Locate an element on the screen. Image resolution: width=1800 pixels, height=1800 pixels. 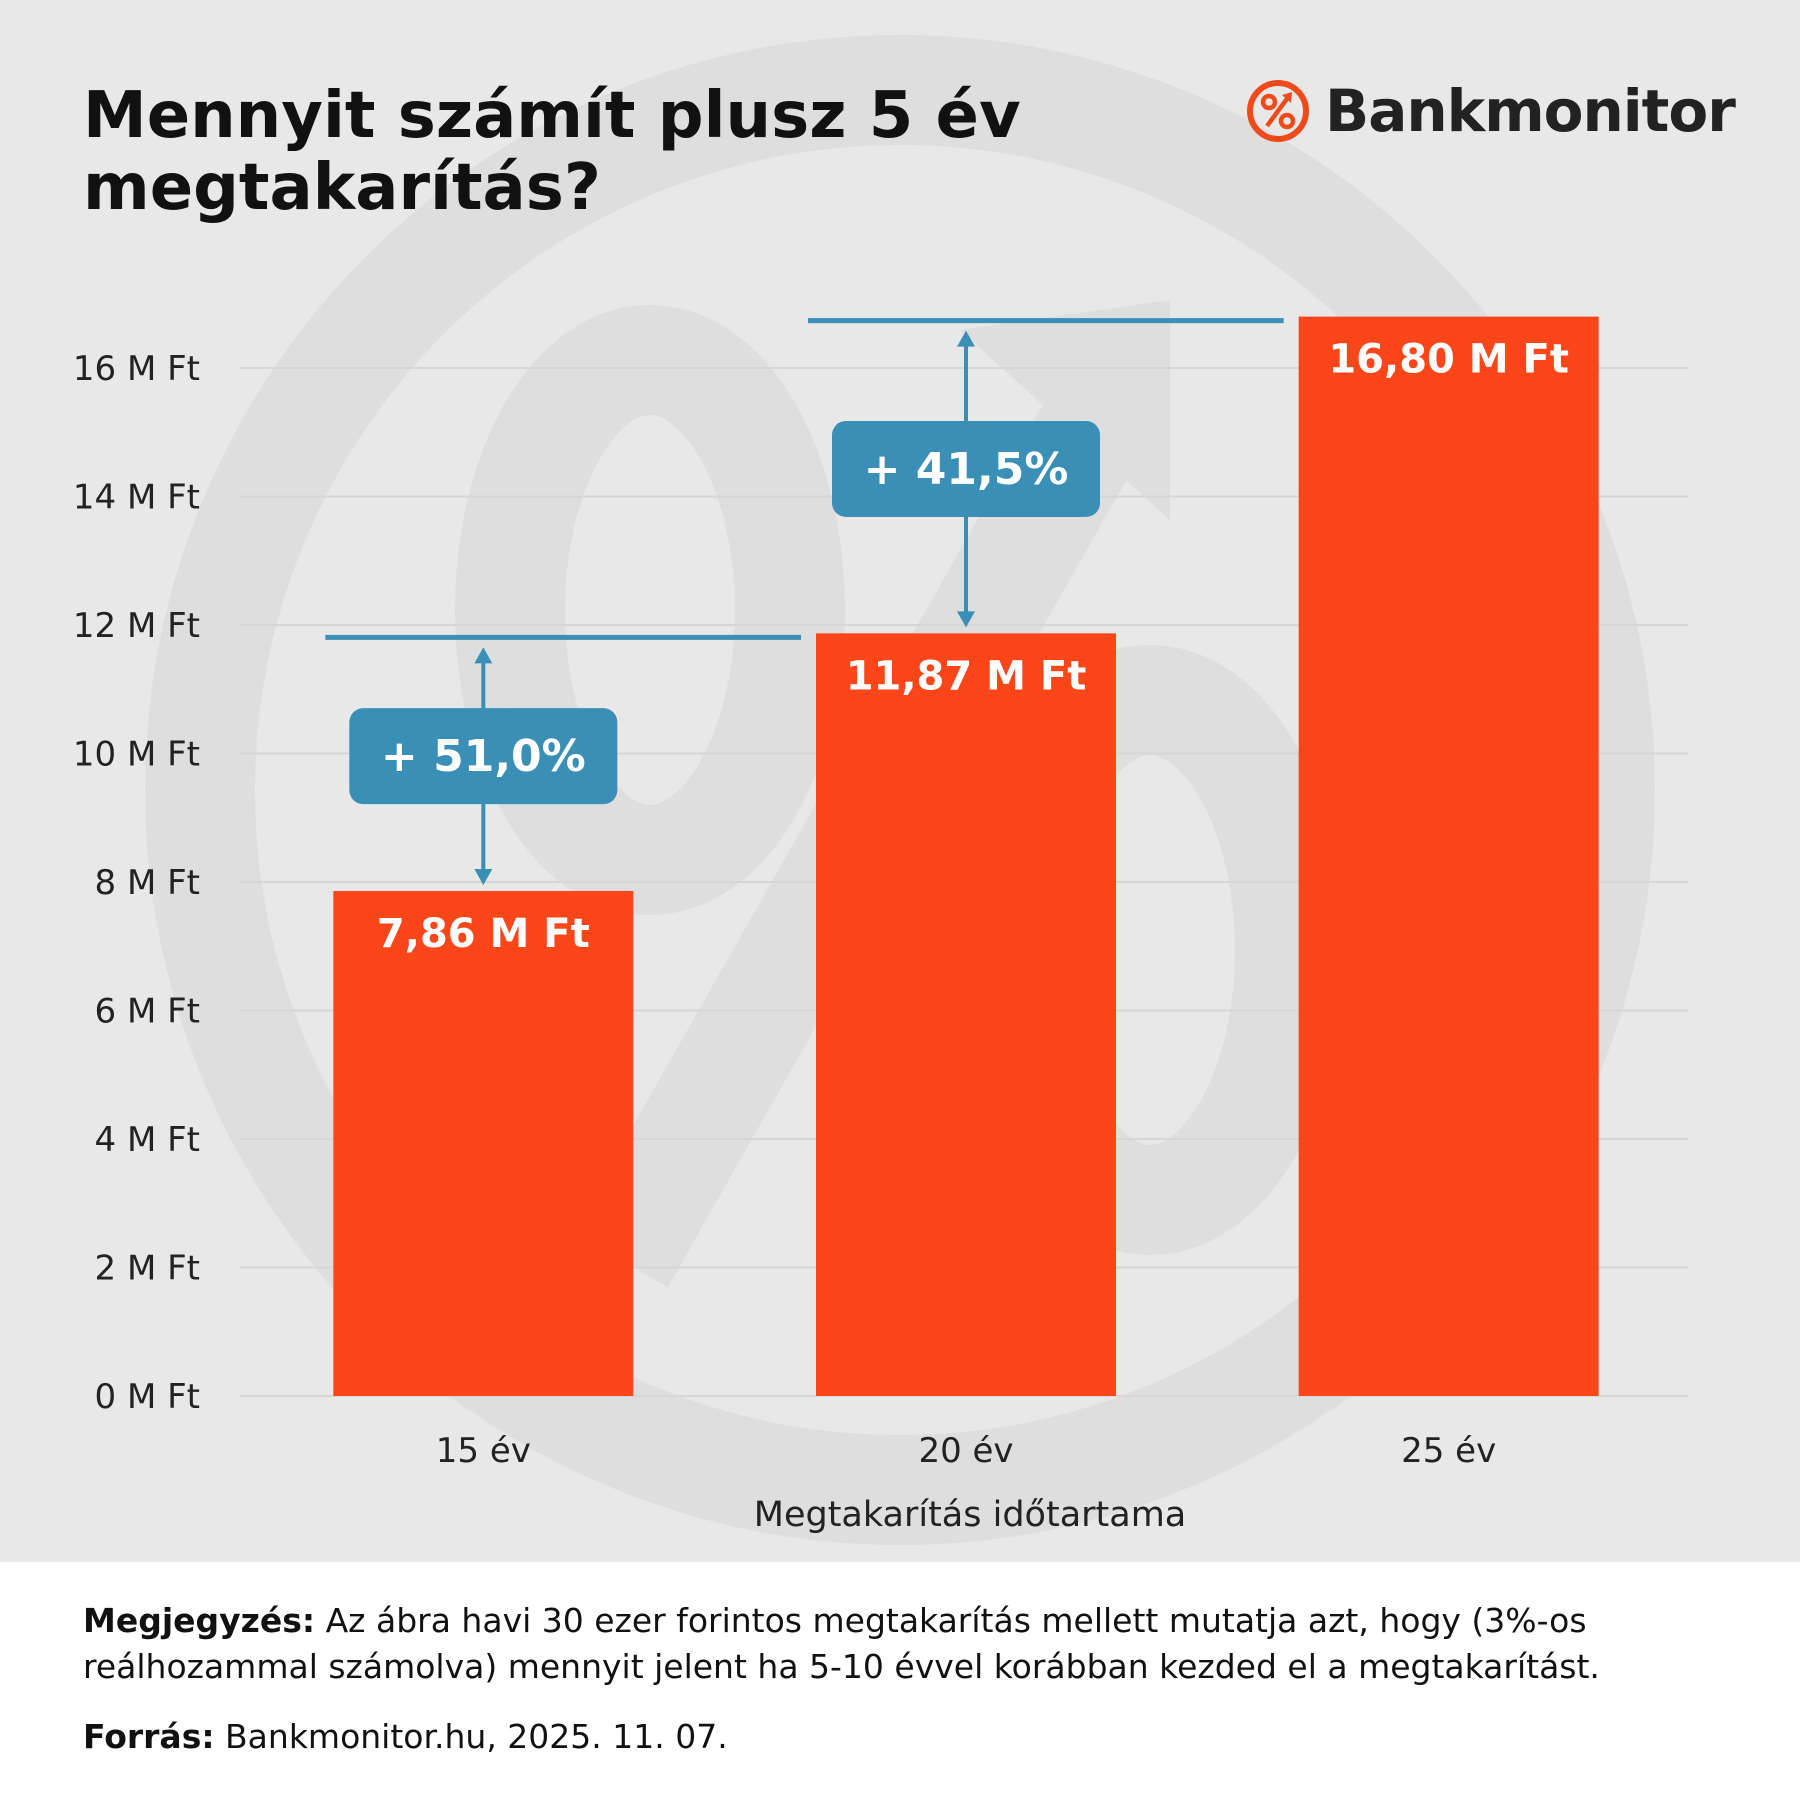
x-tick-label: 20 év is located at coordinates (965, 1451).